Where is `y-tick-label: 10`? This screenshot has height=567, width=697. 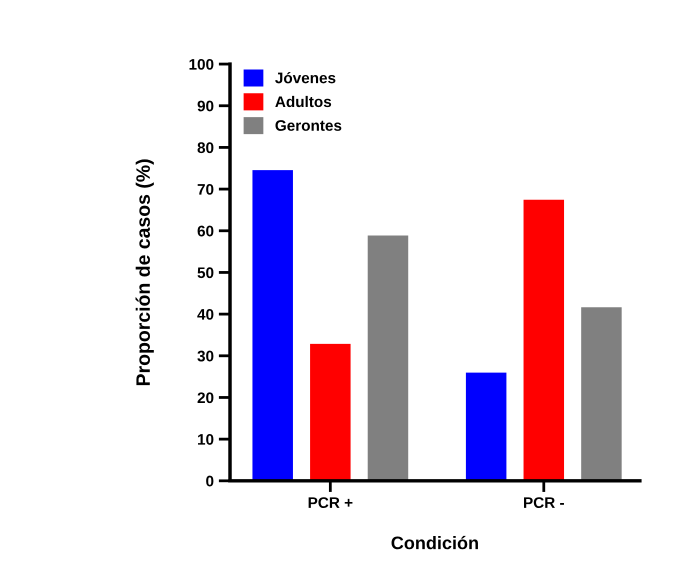 y-tick-label: 10 is located at coordinates (206, 439).